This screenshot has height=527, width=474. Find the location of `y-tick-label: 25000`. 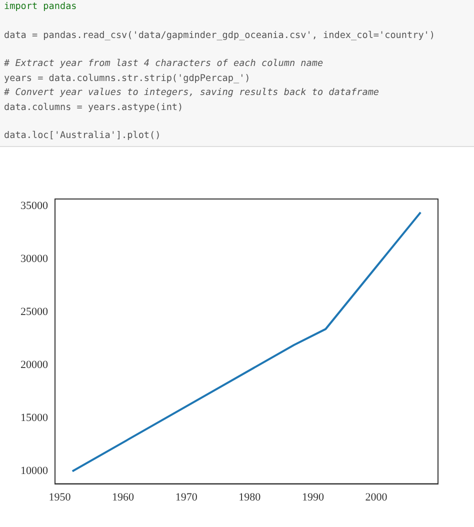

y-tick-label: 25000 is located at coordinates (34, 312).